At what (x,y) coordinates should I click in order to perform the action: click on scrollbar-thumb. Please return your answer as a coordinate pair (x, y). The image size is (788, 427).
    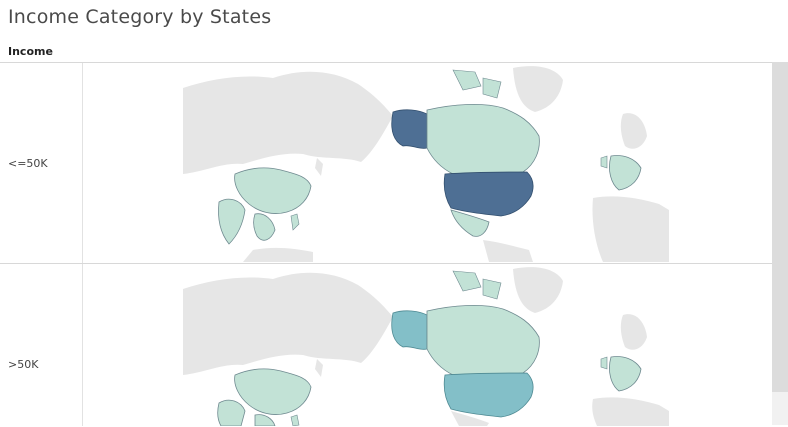
    Looking at the image, I should click on (780, 227).